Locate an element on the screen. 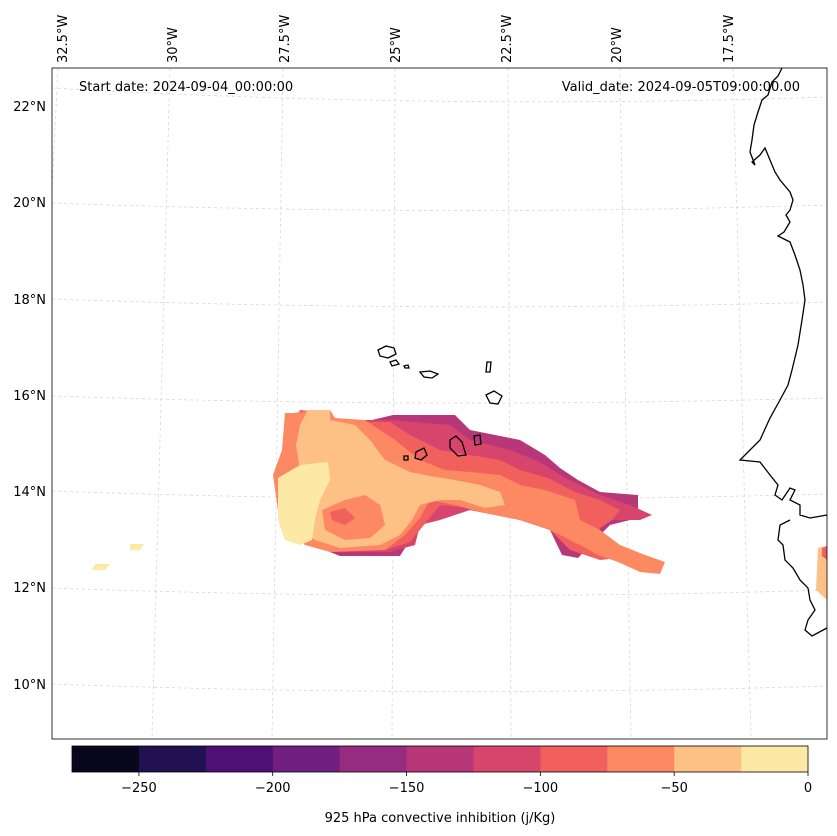 This screenshot has width=837, height=836. island-brava is located at coordinates (406, 458).